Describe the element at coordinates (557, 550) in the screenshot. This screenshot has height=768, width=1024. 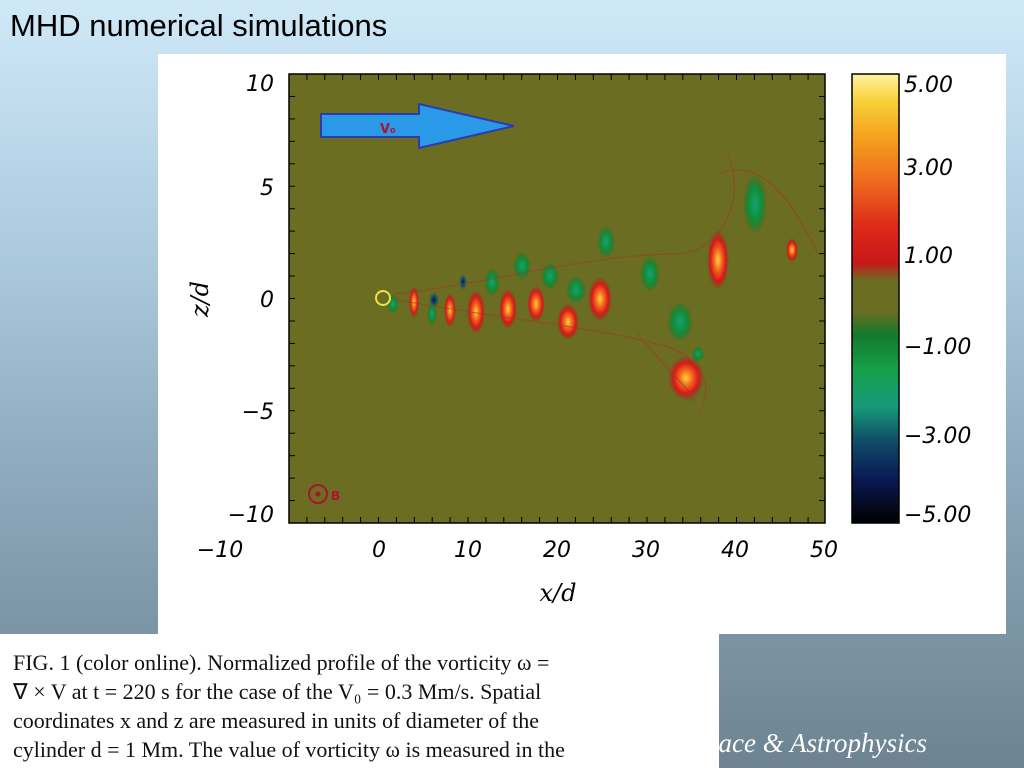
I see `x-tick-label: 20` at that location.